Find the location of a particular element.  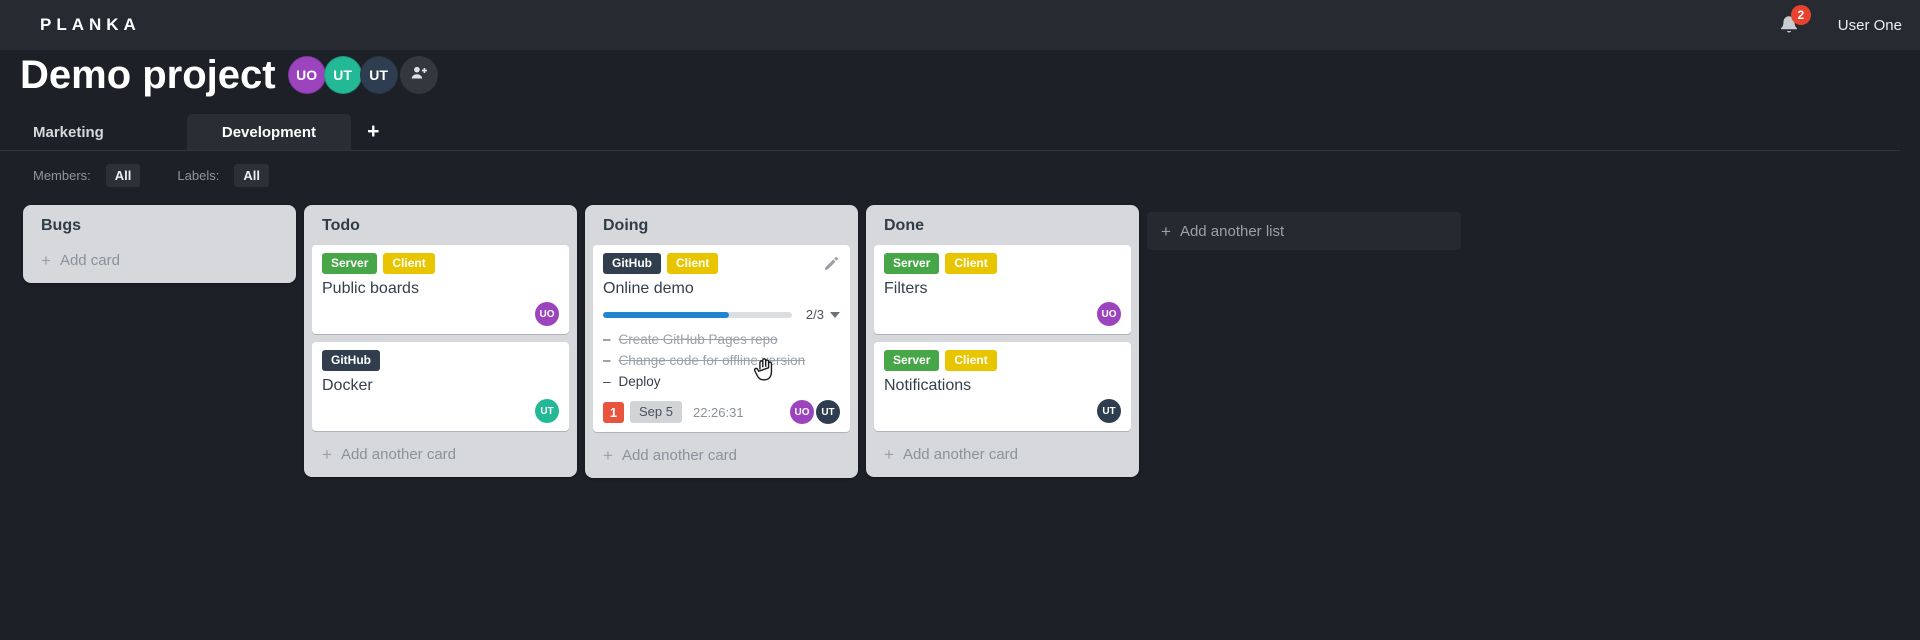

progress-fill is located at coordinates (666, 314).